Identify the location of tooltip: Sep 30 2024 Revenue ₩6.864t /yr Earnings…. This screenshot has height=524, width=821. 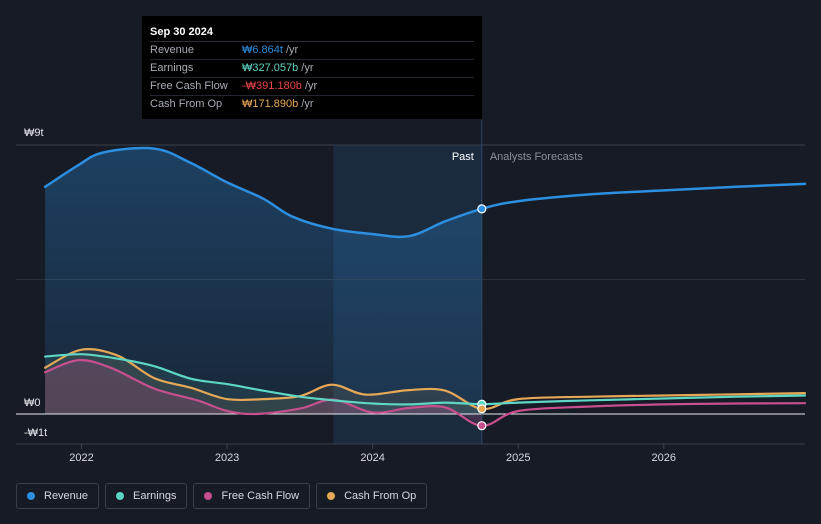
(312, 67).